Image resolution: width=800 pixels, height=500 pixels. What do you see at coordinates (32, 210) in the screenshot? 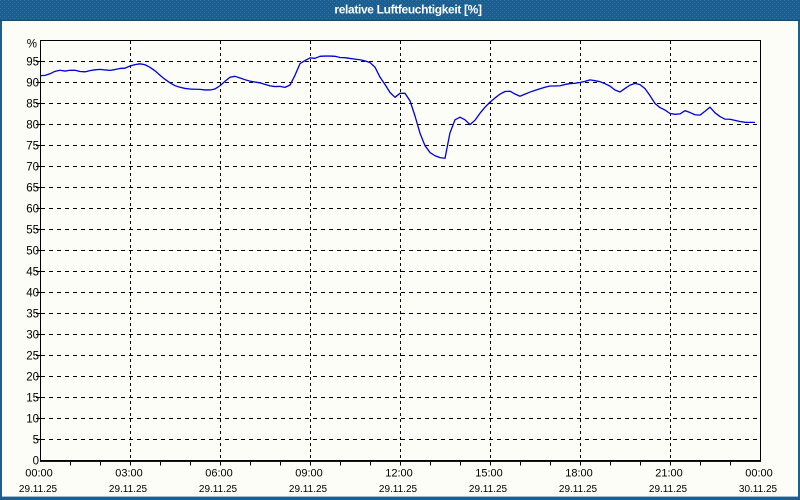
I see `svg-text: 60` at bounding box center [32, 210].